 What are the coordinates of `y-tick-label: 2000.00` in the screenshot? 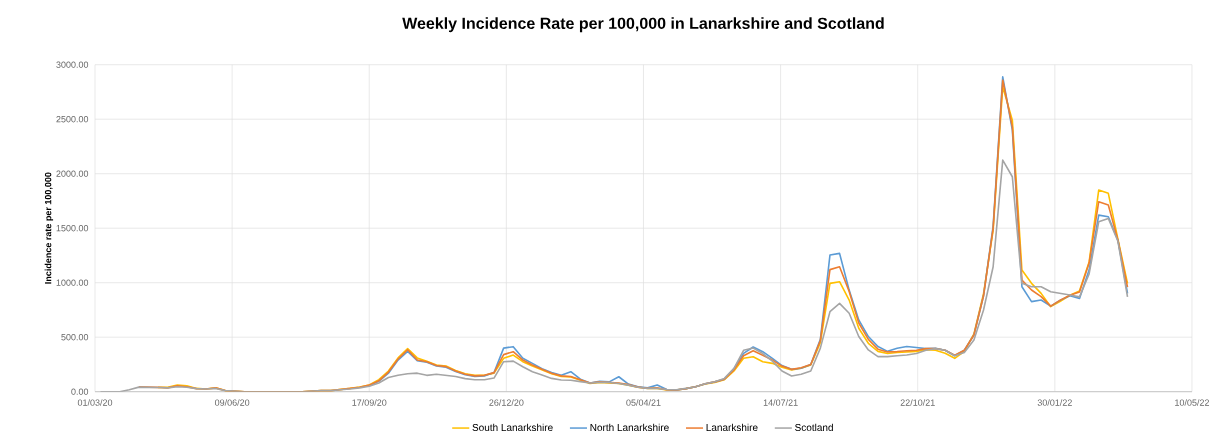 It's located at (72, 173).